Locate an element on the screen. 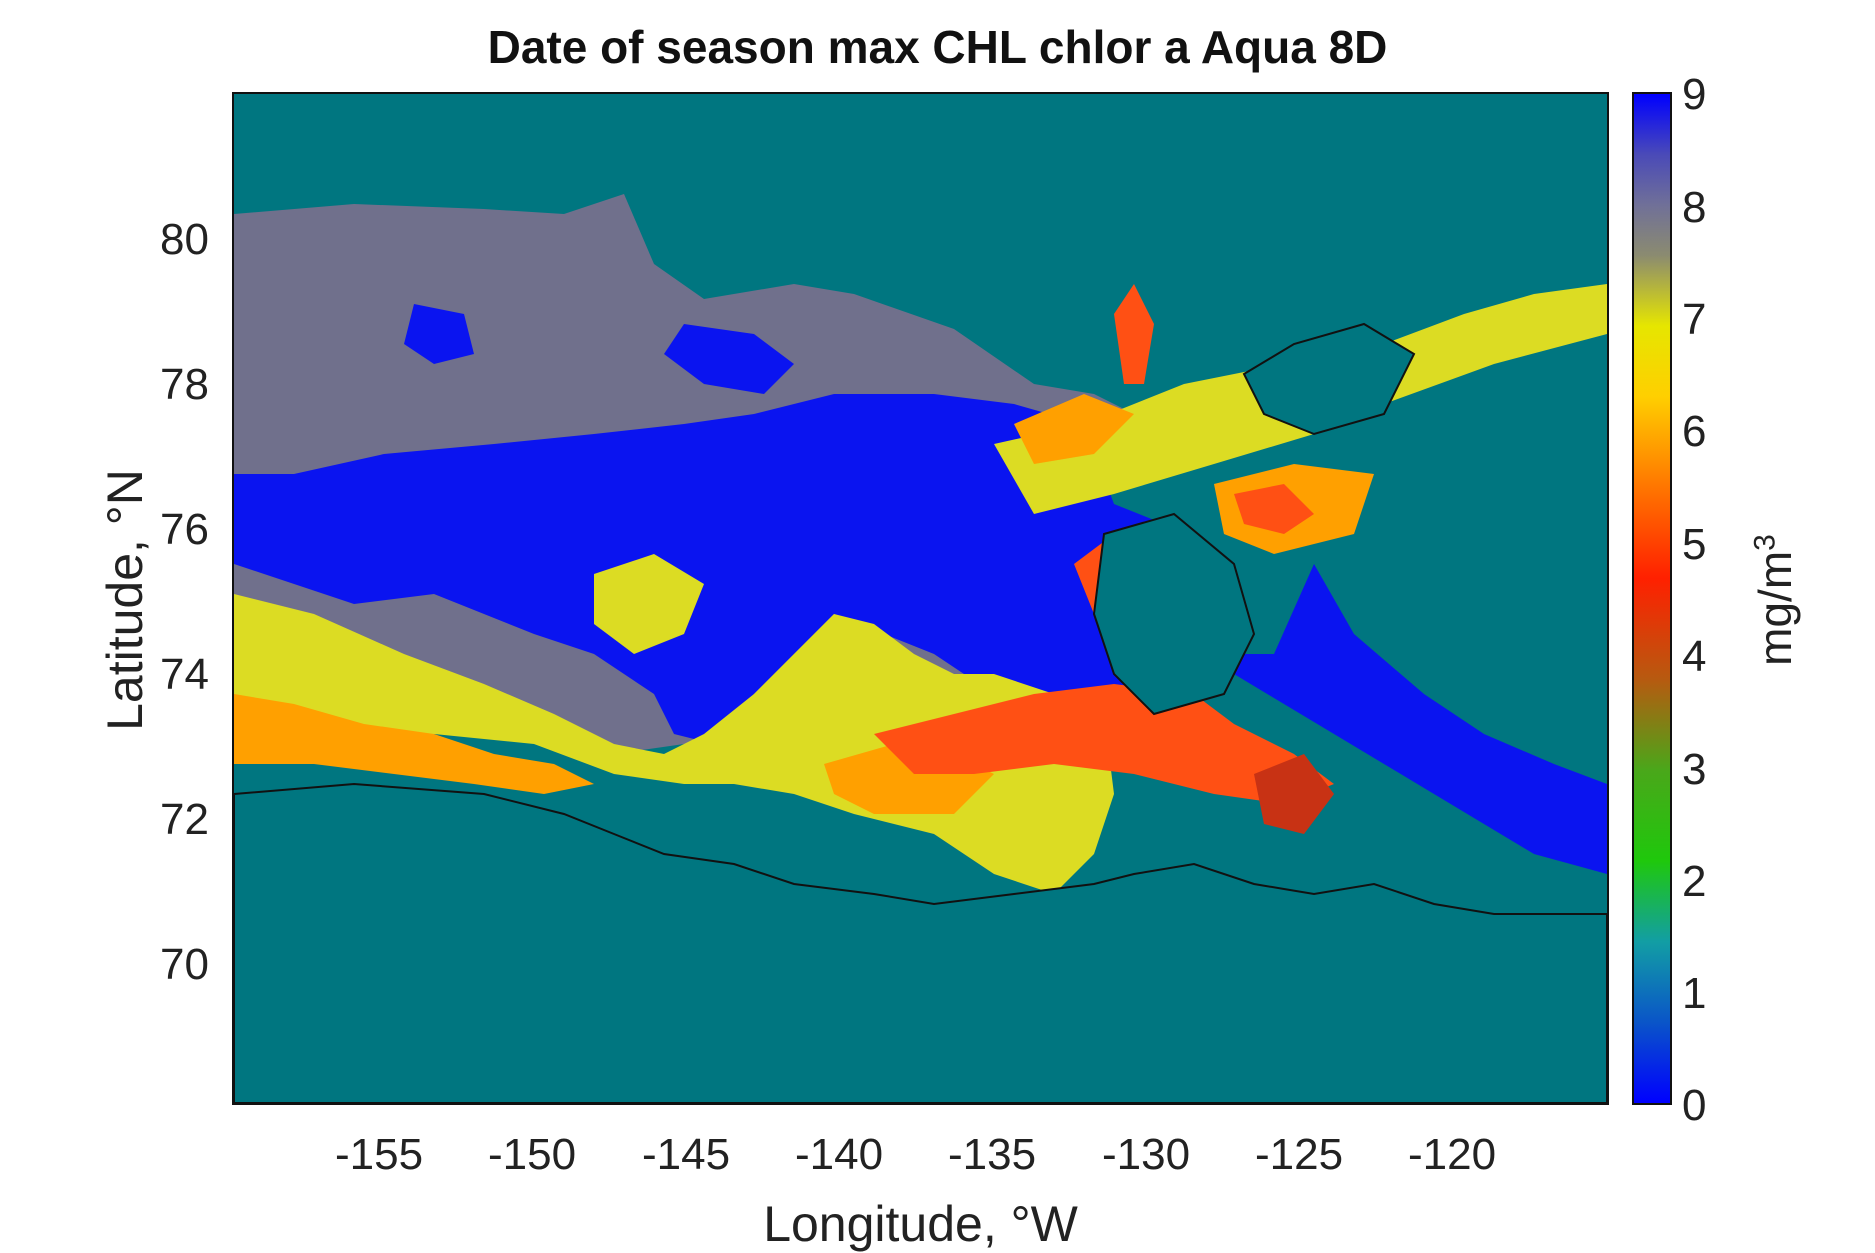 Image resolution: width=1875 pixels, height=1253 pixels. x-tick-label: -130 is located at coordinates (1146, 1154).